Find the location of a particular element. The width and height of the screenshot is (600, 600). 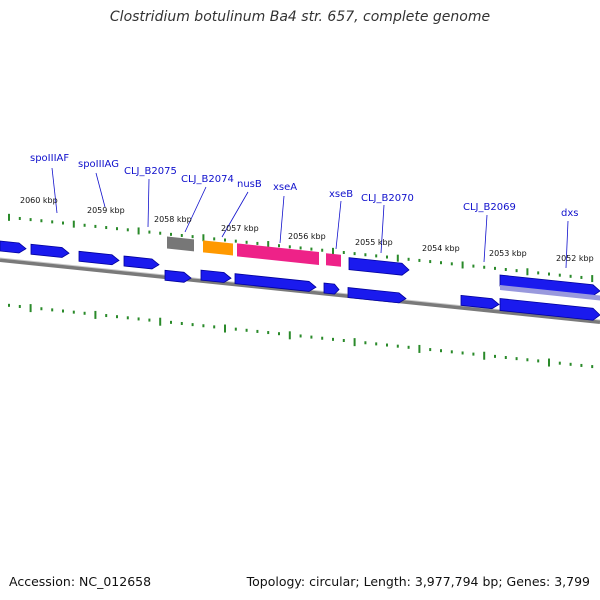

tick-ring-outer is located at coordinates (301, 248).